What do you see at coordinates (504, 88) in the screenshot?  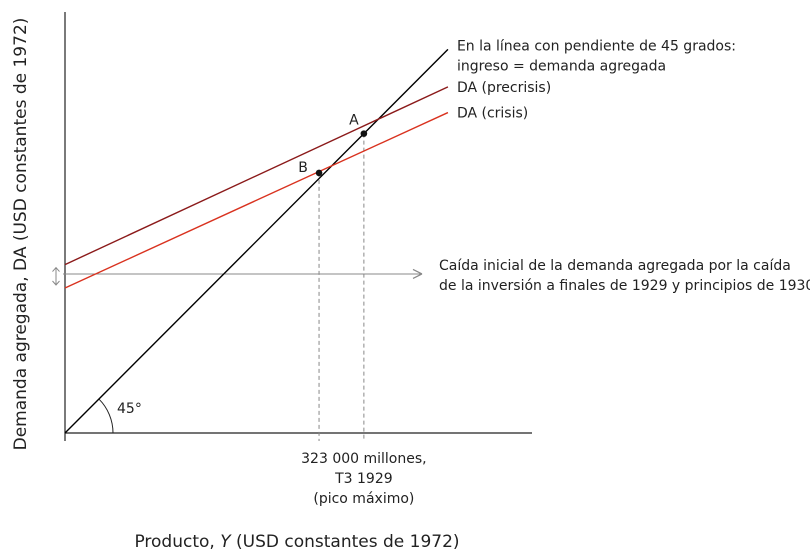 I see `line-da-precrisis-label-1: DA (precrisis)` at bounding box center [504, 88].